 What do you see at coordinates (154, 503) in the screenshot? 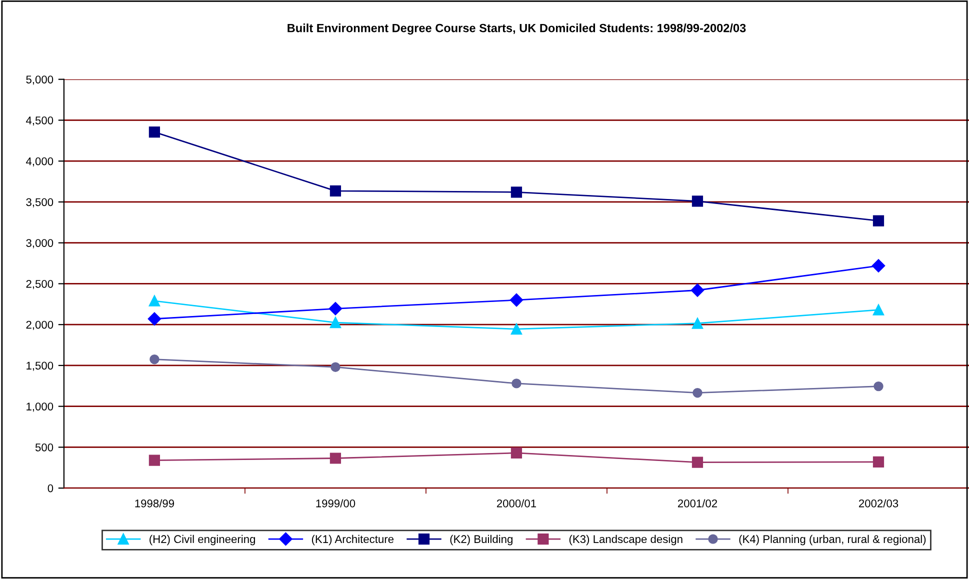
I see `x-tick-label: 1998/99` at bounding box center [154, 503].